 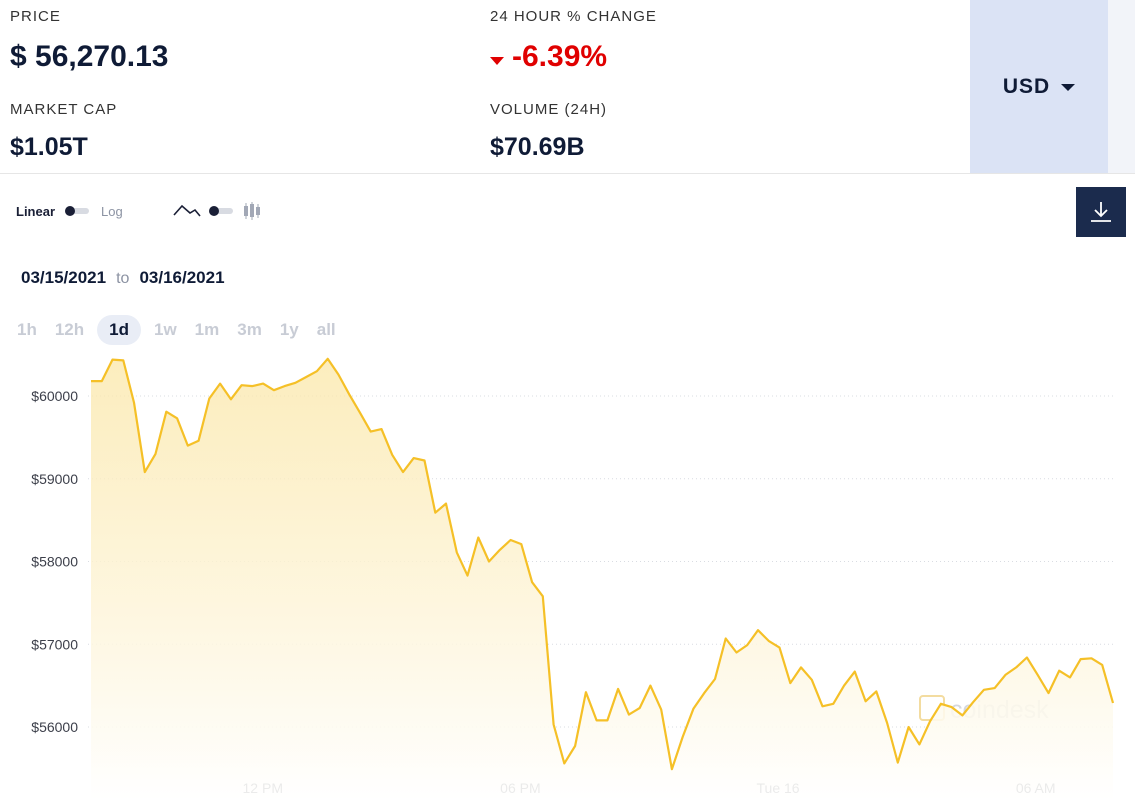 What do you see at coordinates (69, 329) in the screenshot?
I see `range-12h: 12h` at bounding box center [69, 329].